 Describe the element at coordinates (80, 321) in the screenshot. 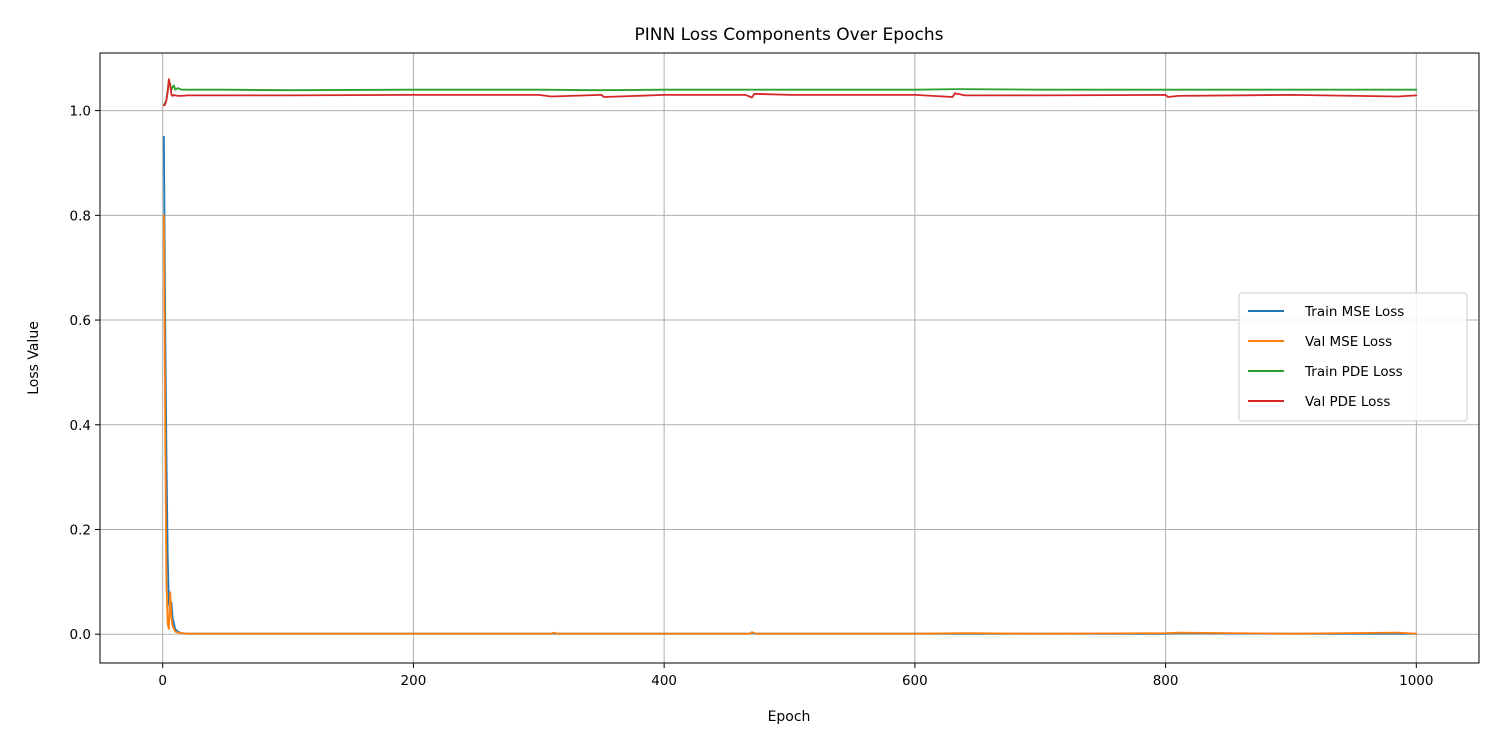

I see `y-tick-label: 0.6` at that location.